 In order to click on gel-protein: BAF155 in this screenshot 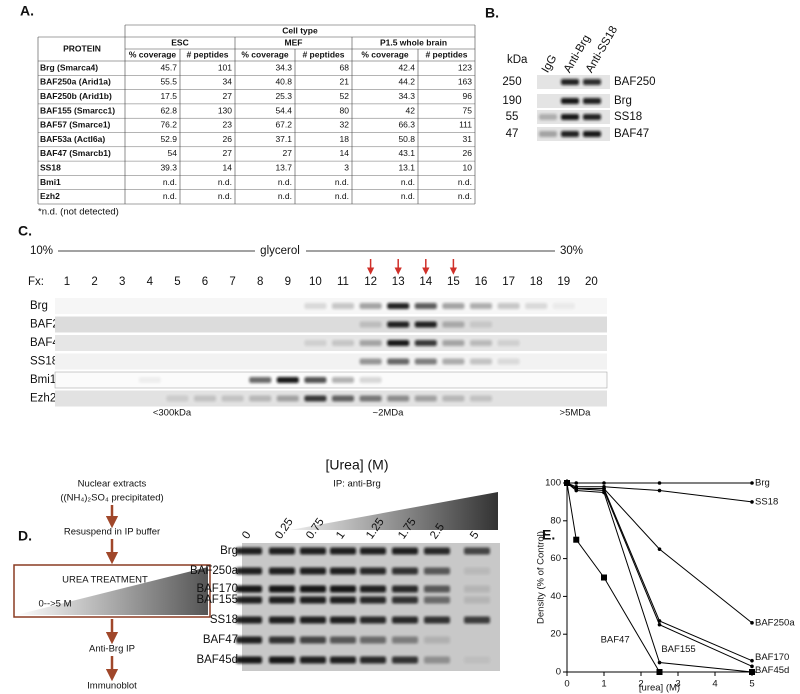, I will do `click(217, 600)`.